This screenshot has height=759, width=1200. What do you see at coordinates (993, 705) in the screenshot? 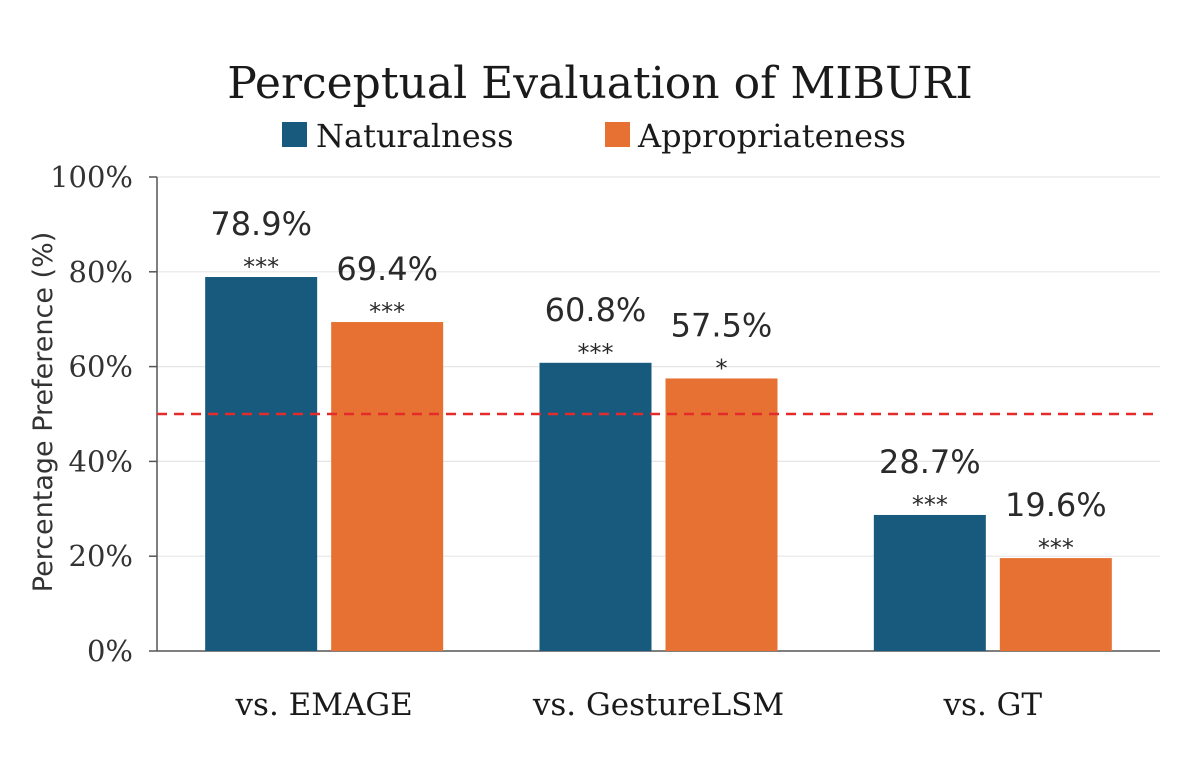
I see `category-label-2: vs. GT` at bounding box center [993, 705].